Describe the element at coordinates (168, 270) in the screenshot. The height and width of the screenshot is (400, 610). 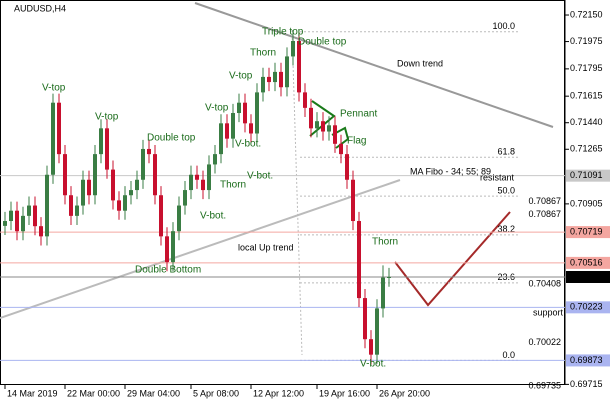
I see `pattern-label: Double Bottom` at that location.